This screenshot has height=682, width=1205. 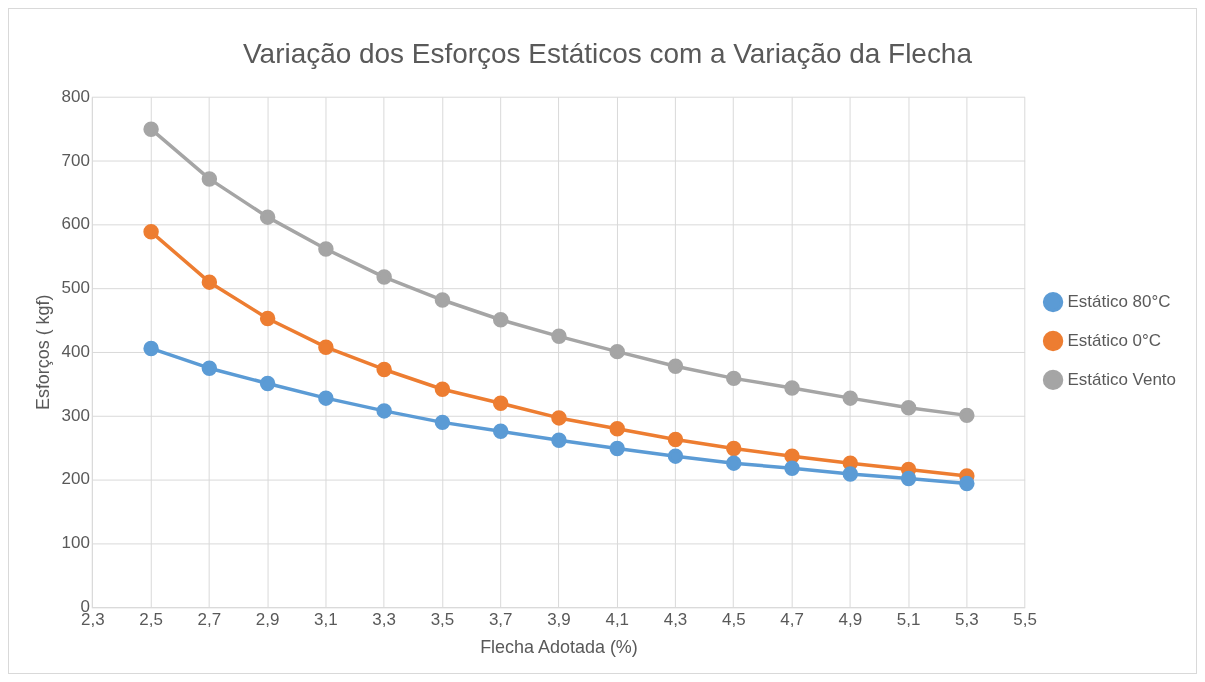 What do you see at coordinates (1119, 301) in the screenshot?
I see `legend-label: Estático 80°C` at bounding box center [1119, 301].